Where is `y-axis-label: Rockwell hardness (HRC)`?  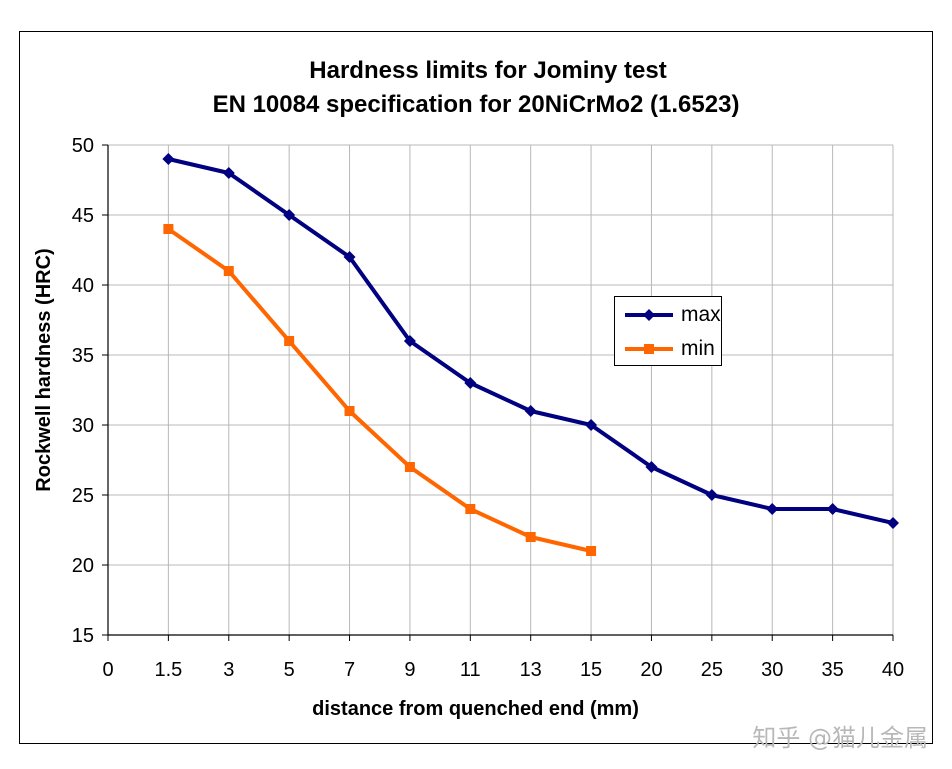 y-axis-label: Rockwell hardness (HRC) is located at coordinates (44, 369).